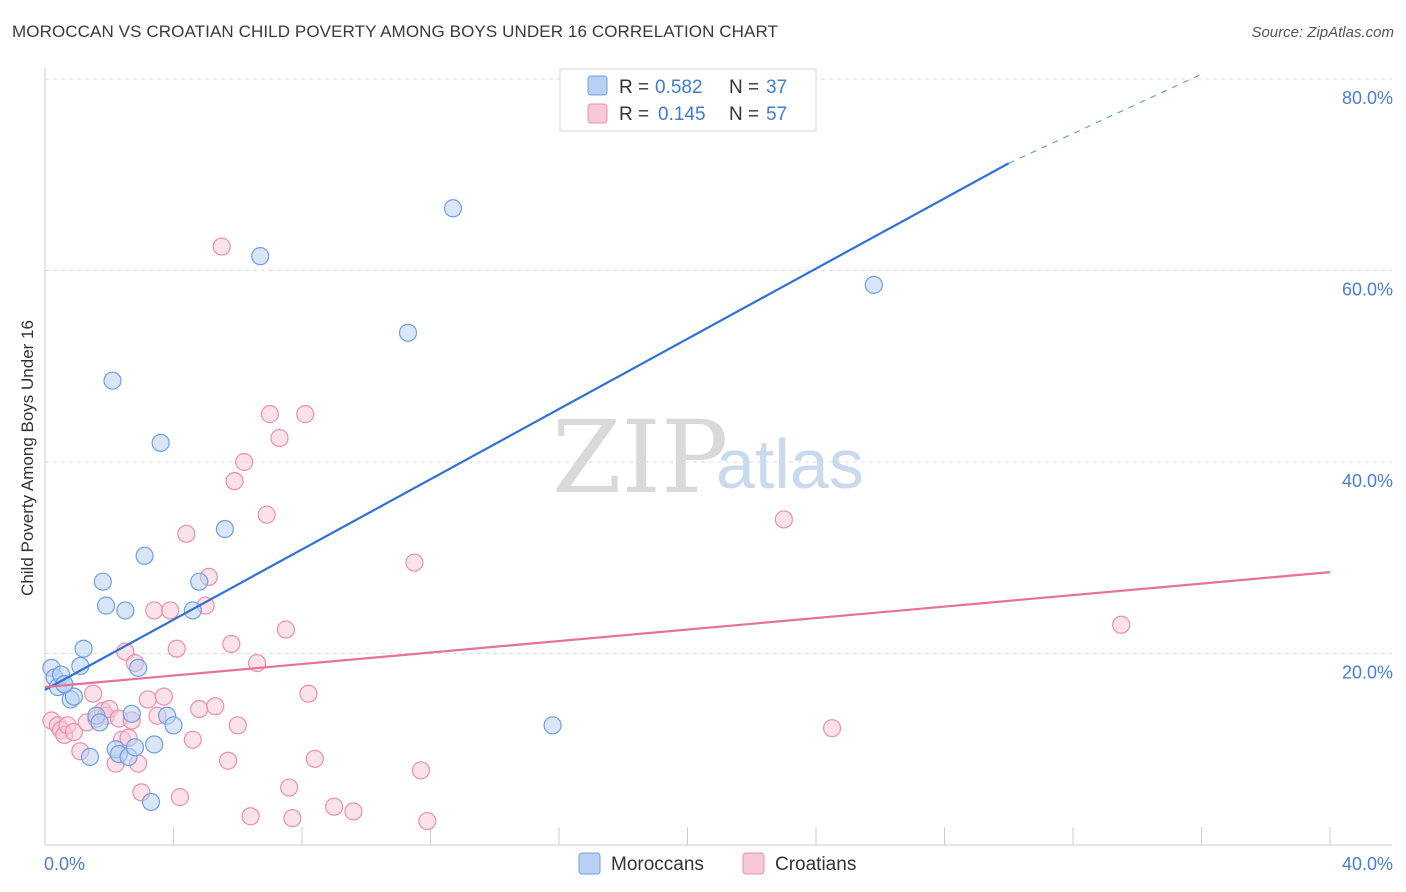 Image resolution: width=1406 pixels, height=892 pixels. What do you see at coordinates (1367, 673) in the screenshot?
I see `y-tick-label-20: 20.0%` at bounding box center [1367, 673].